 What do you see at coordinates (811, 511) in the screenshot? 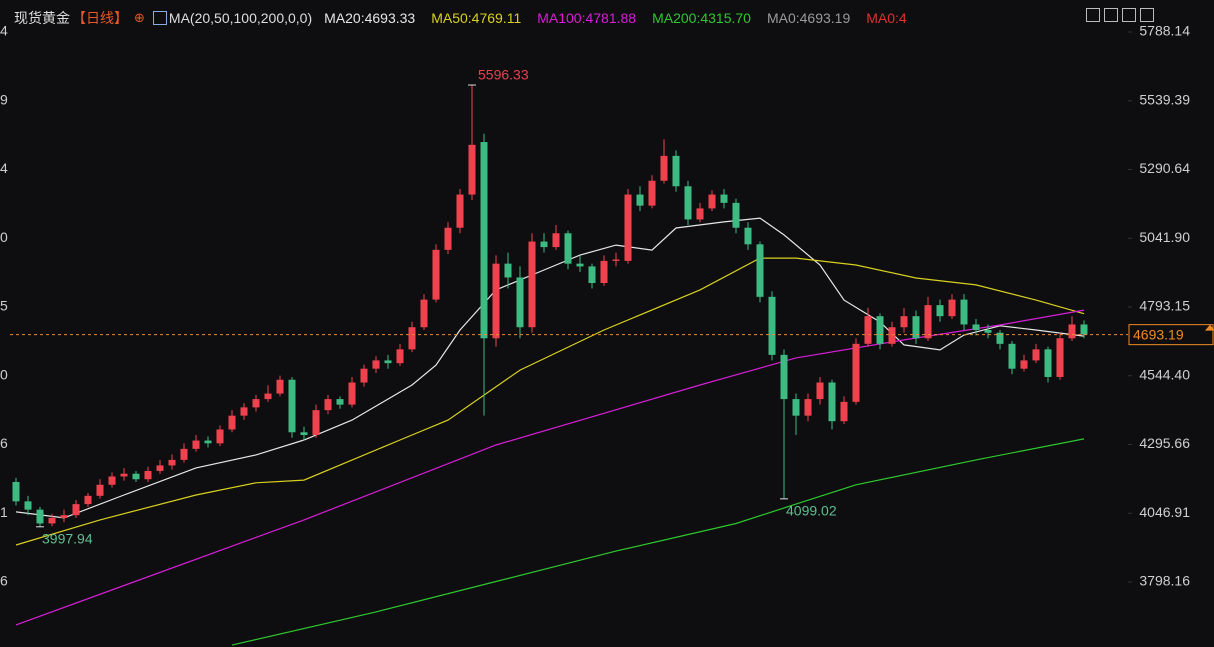
I see `low-label: 4099.02` at bounding box center [811, 511].